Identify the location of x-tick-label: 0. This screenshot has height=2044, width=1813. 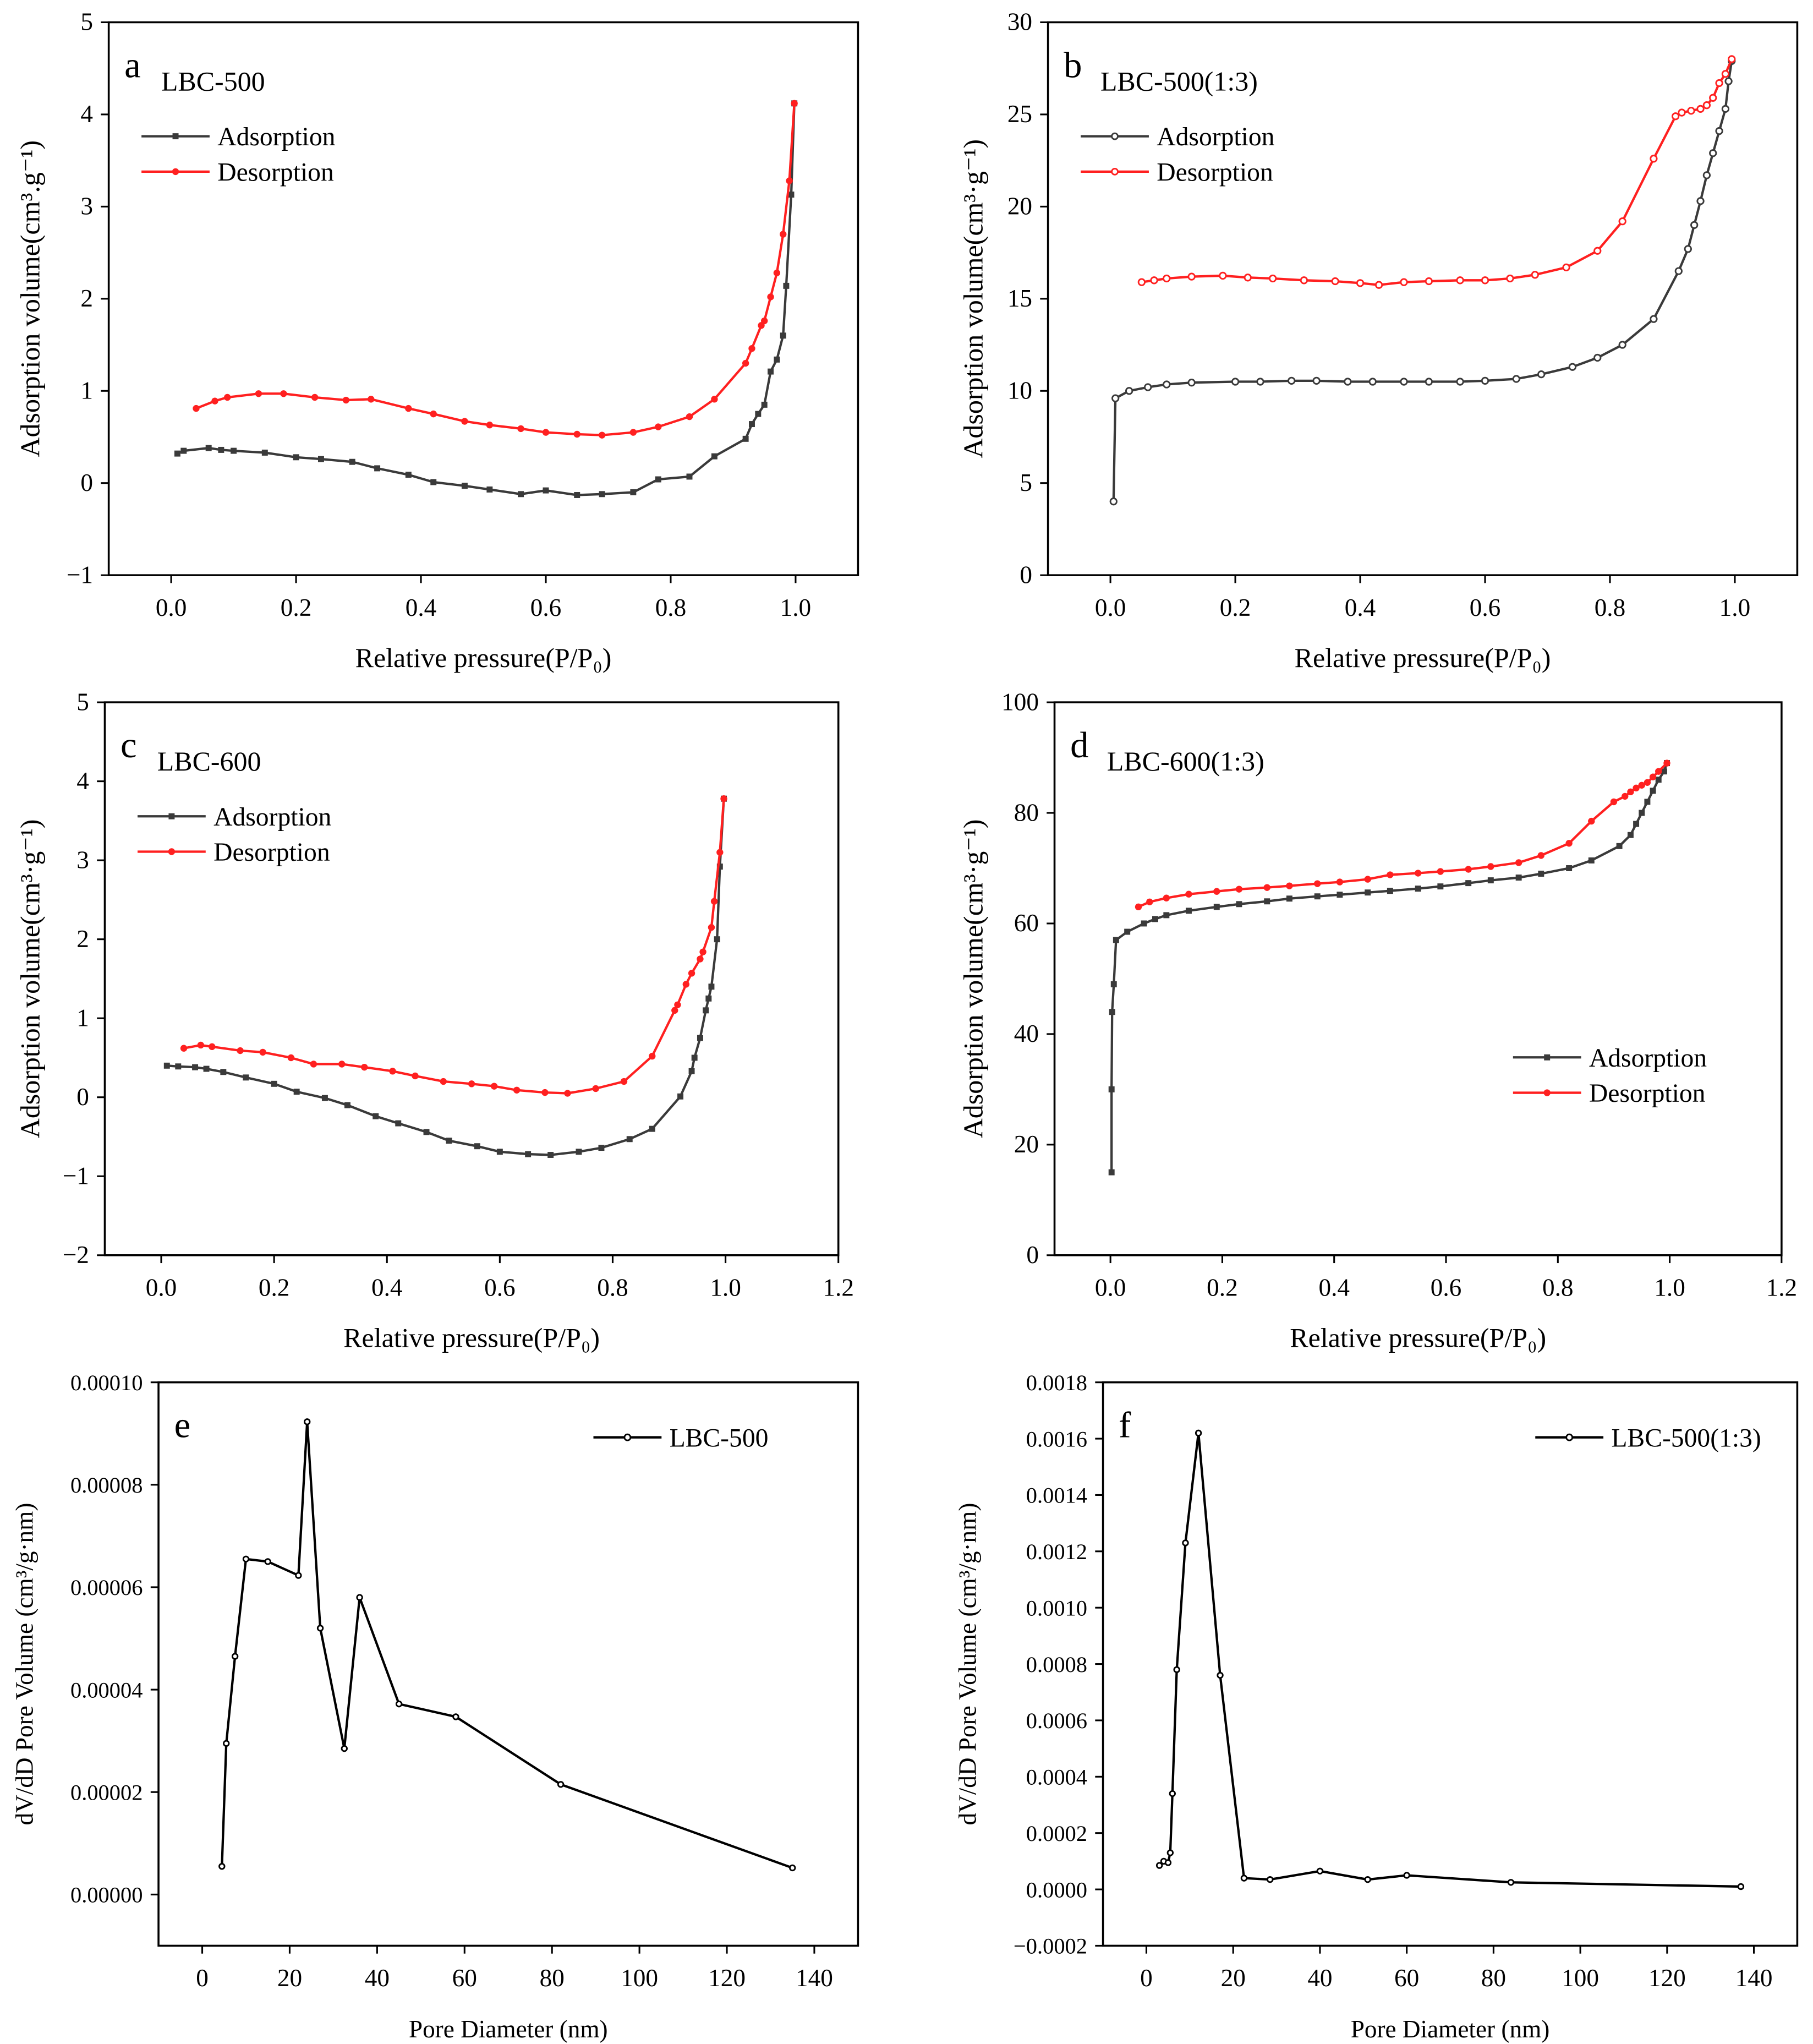
(202, 1978).